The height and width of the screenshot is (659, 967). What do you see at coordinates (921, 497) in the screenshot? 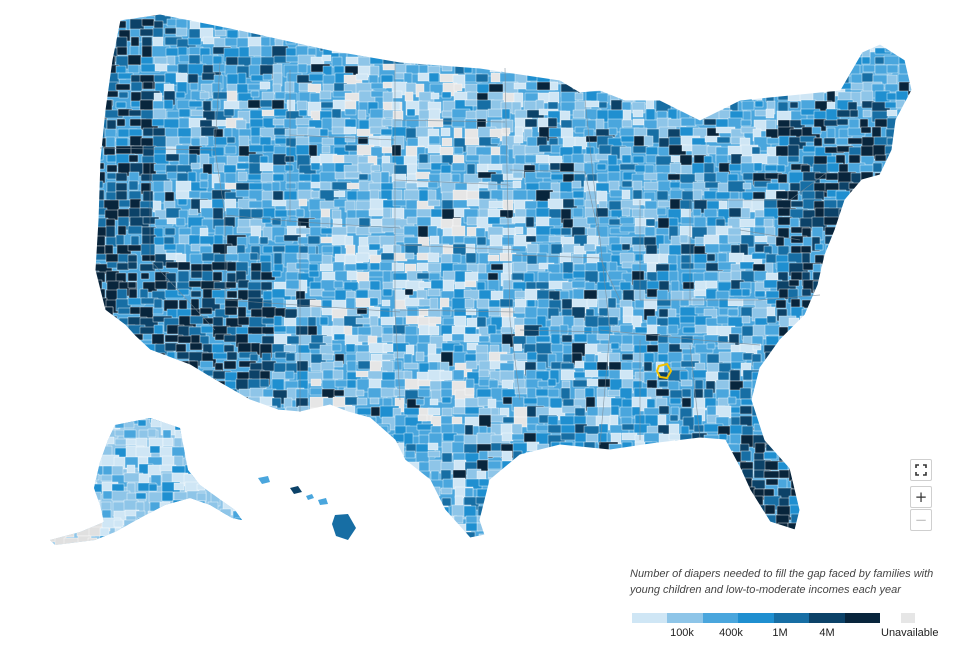
I see `zoom-in-button: +` at bounding box center [921, 497].